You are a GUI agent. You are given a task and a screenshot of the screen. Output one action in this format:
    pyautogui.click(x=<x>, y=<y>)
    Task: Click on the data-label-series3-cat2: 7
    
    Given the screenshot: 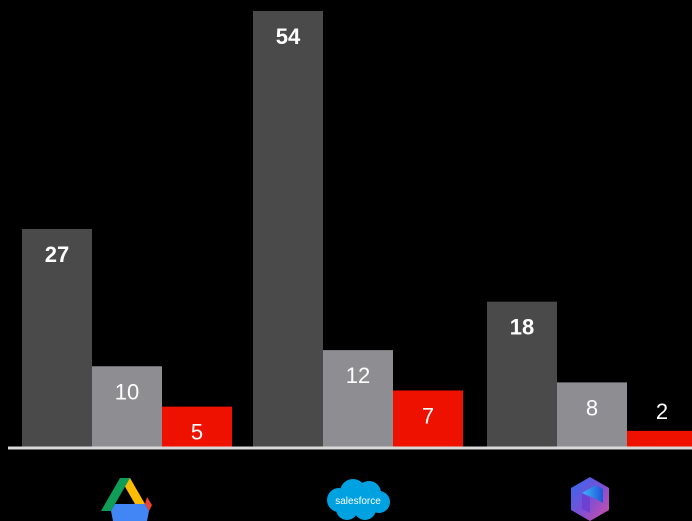 What is the action you would take?
    pyautogui.click(x=428, y=415)
    